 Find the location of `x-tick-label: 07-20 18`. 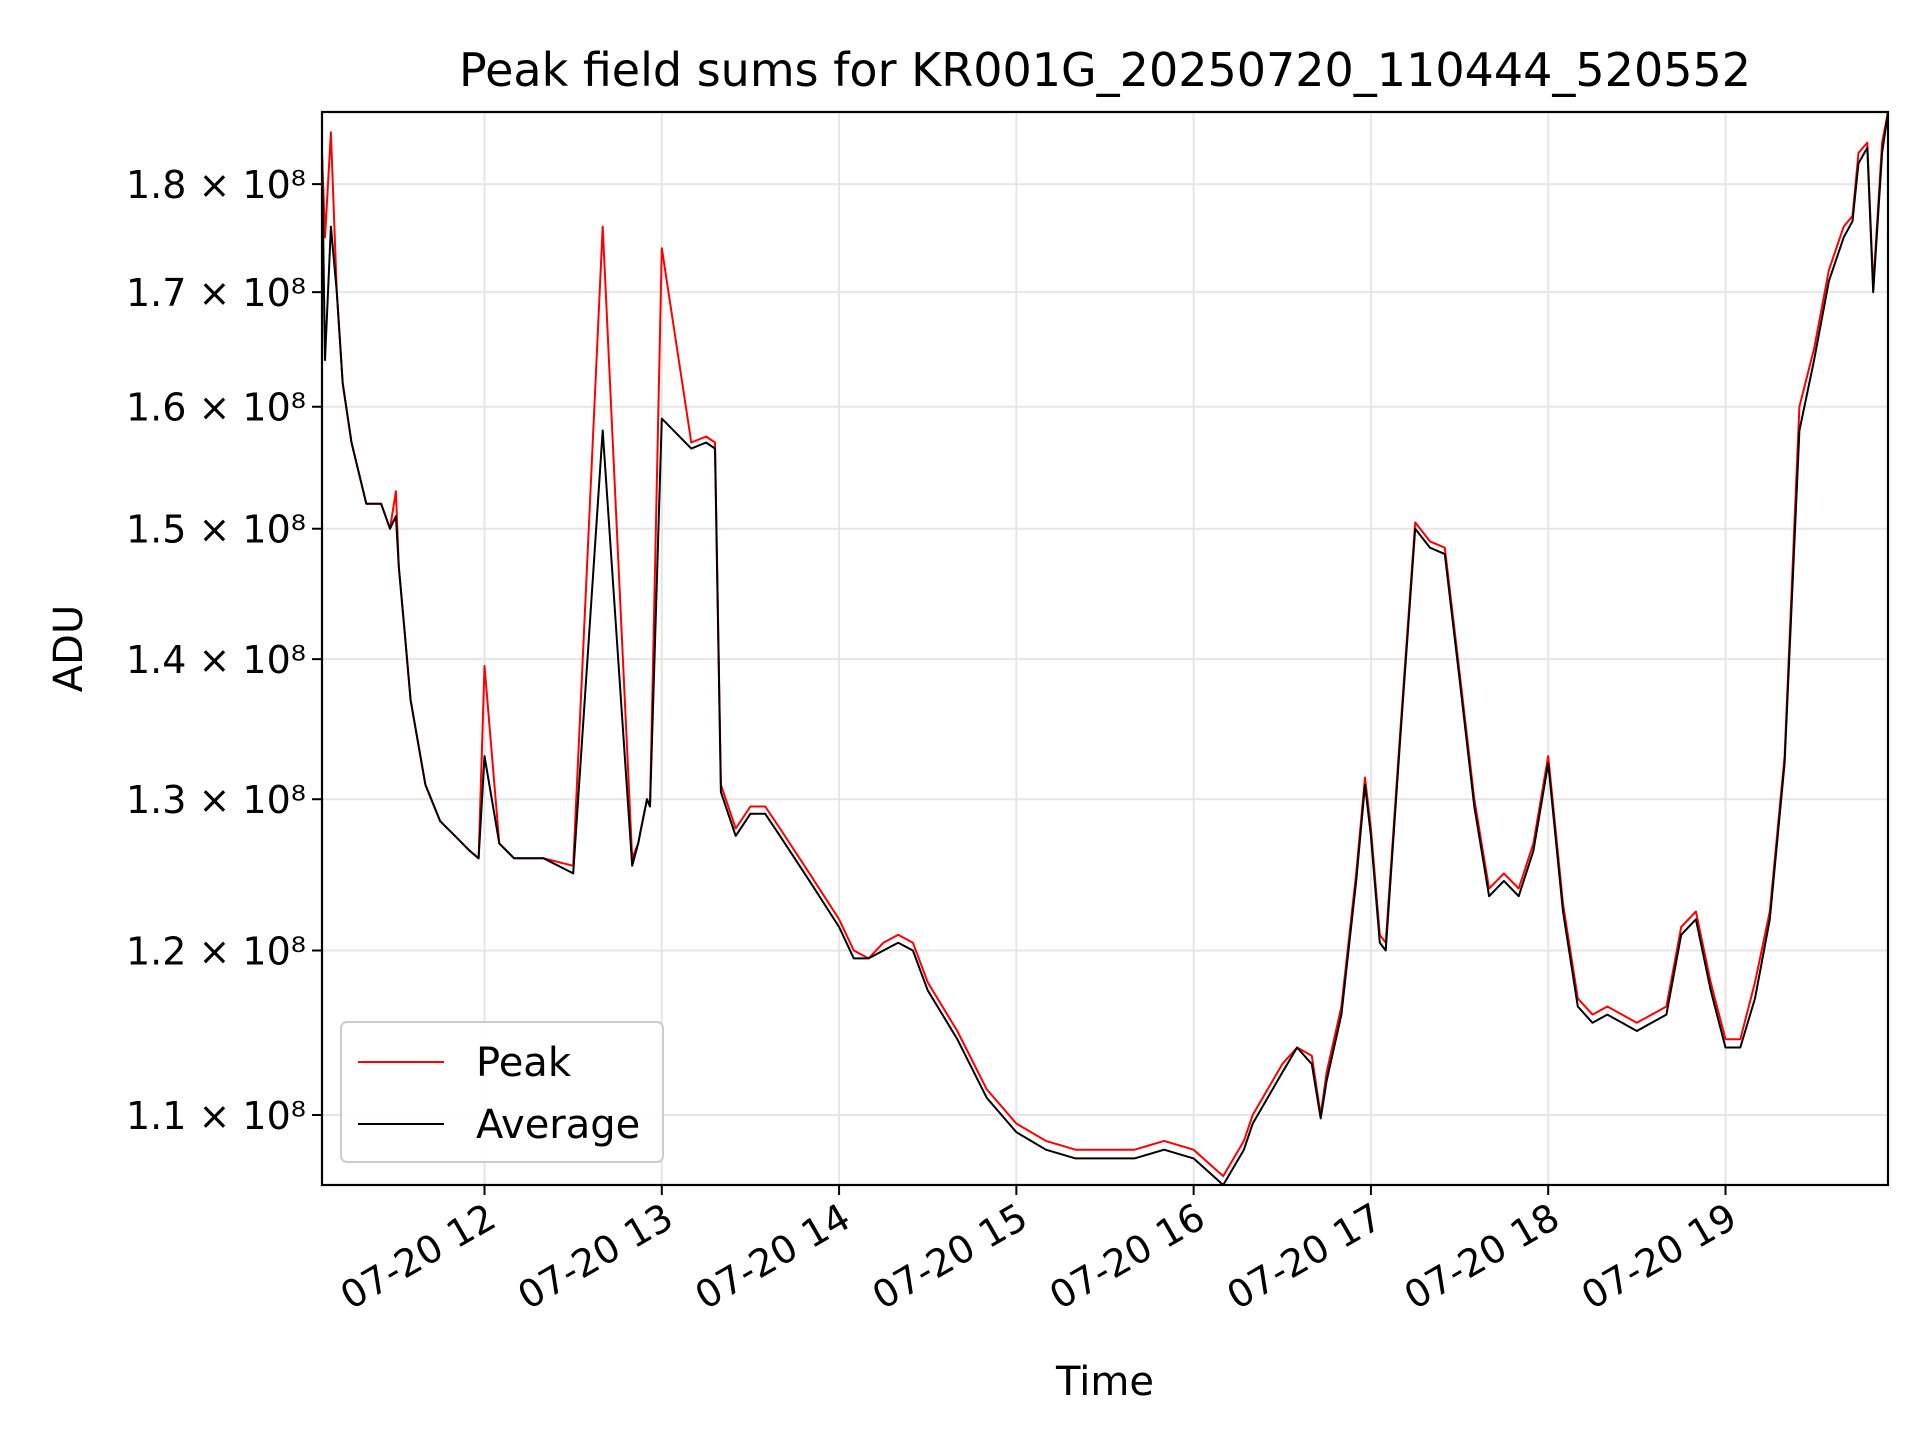

x-tick-label: 07-20 18 is located at coordinates (1482, 1257).